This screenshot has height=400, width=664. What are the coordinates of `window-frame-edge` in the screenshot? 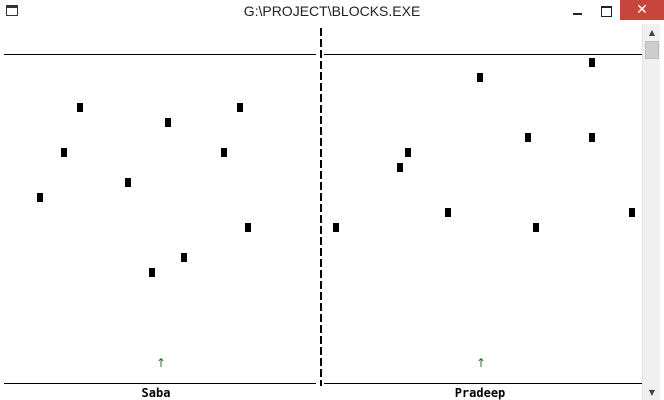 It's located at (662, 212).